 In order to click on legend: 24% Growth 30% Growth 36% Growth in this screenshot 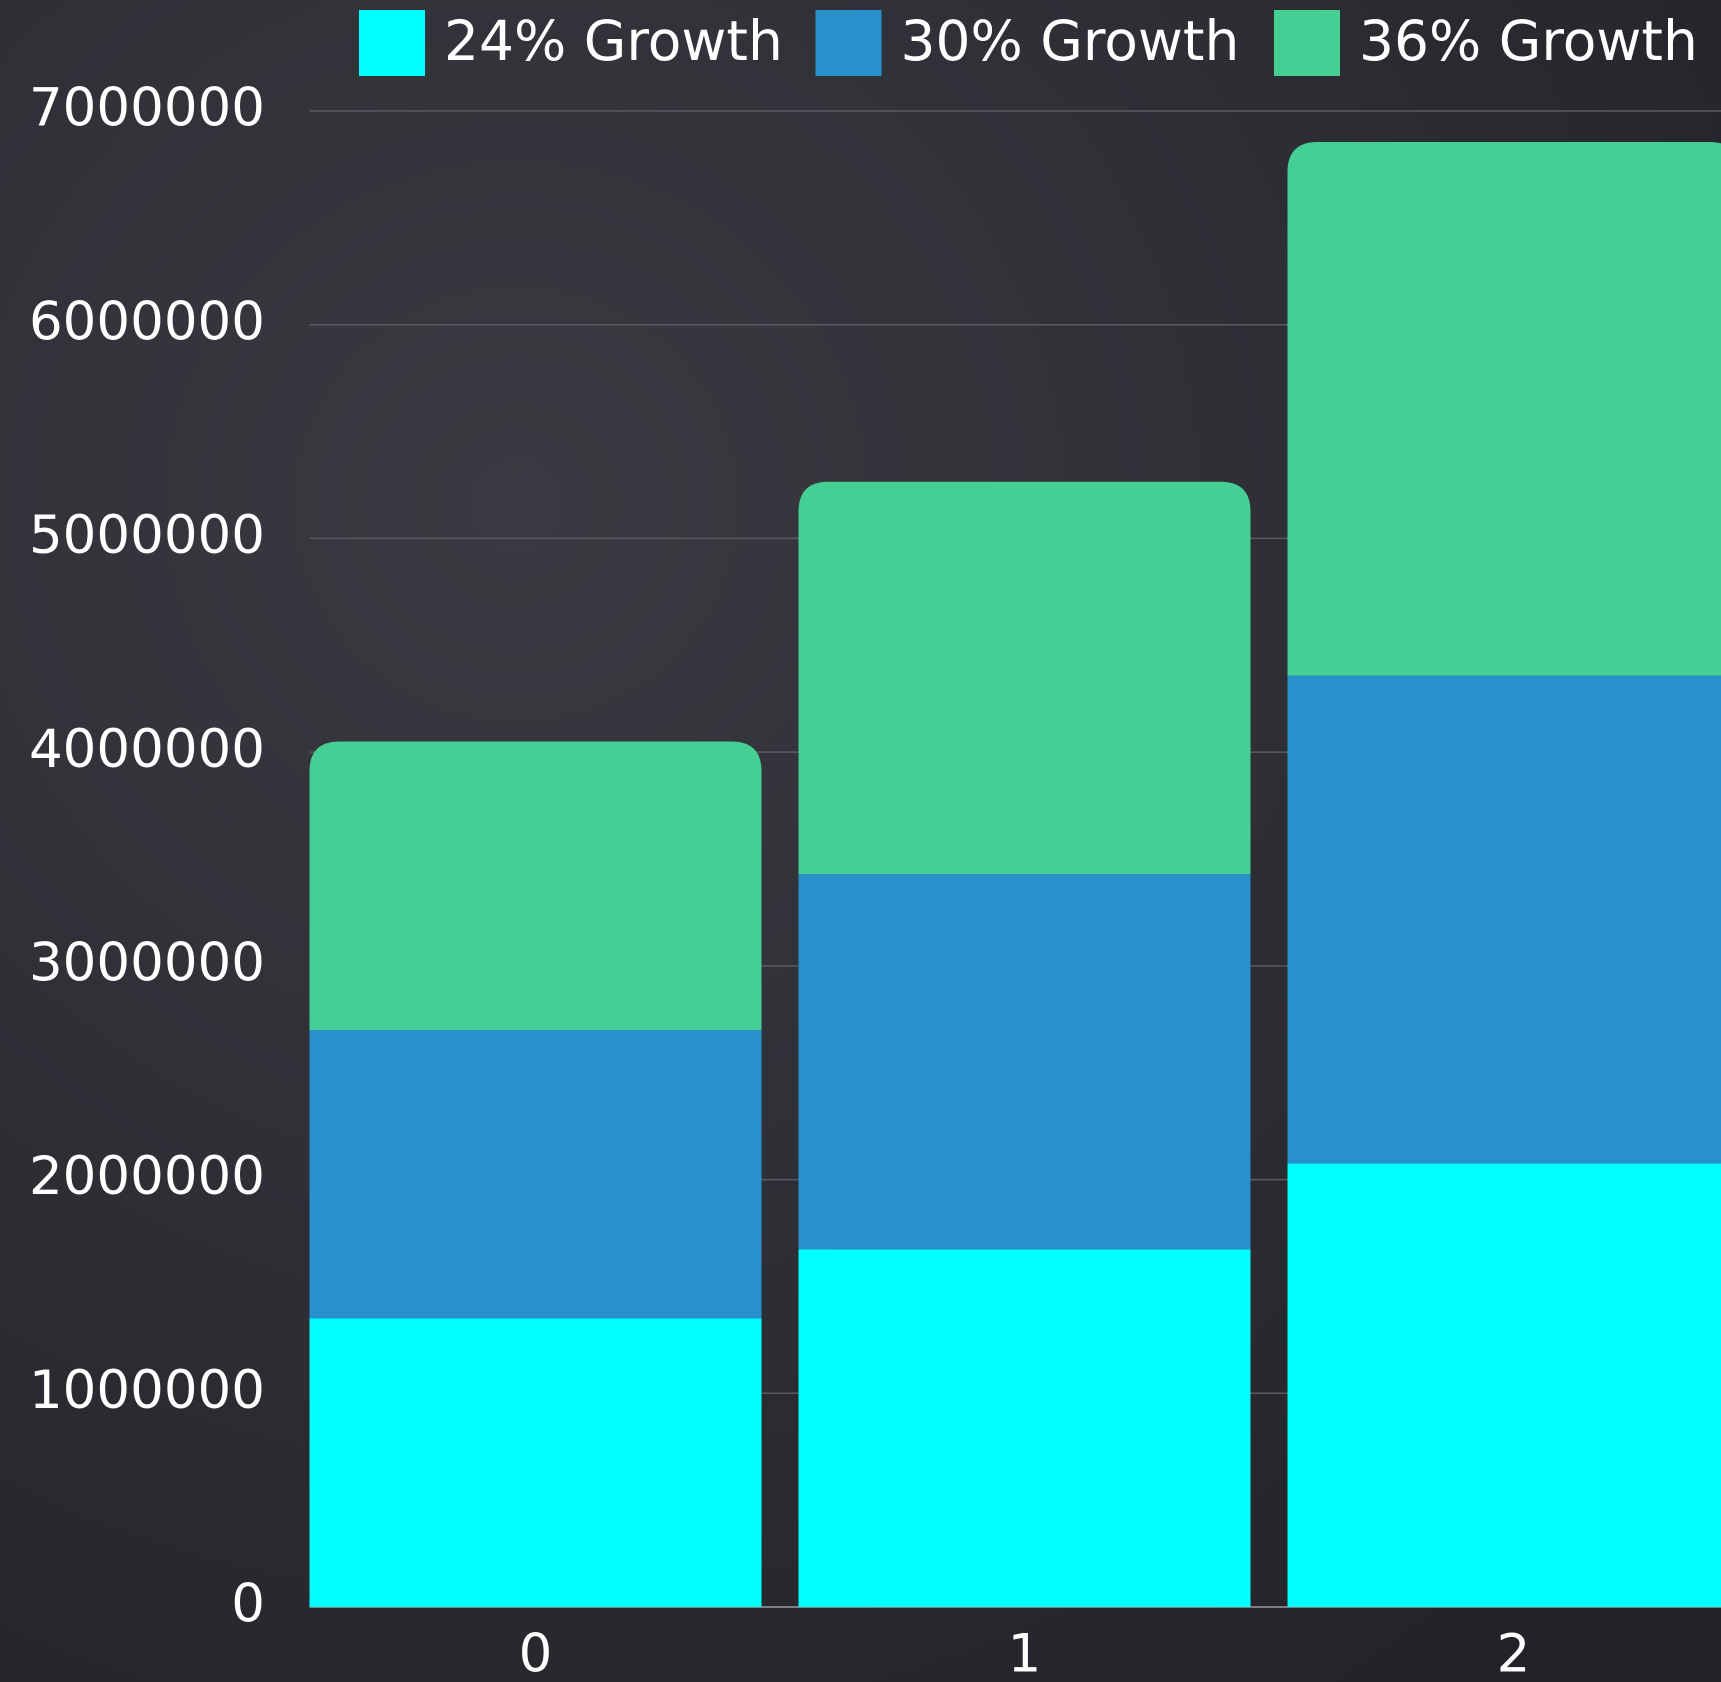, I will do `click(1028, 42)`.